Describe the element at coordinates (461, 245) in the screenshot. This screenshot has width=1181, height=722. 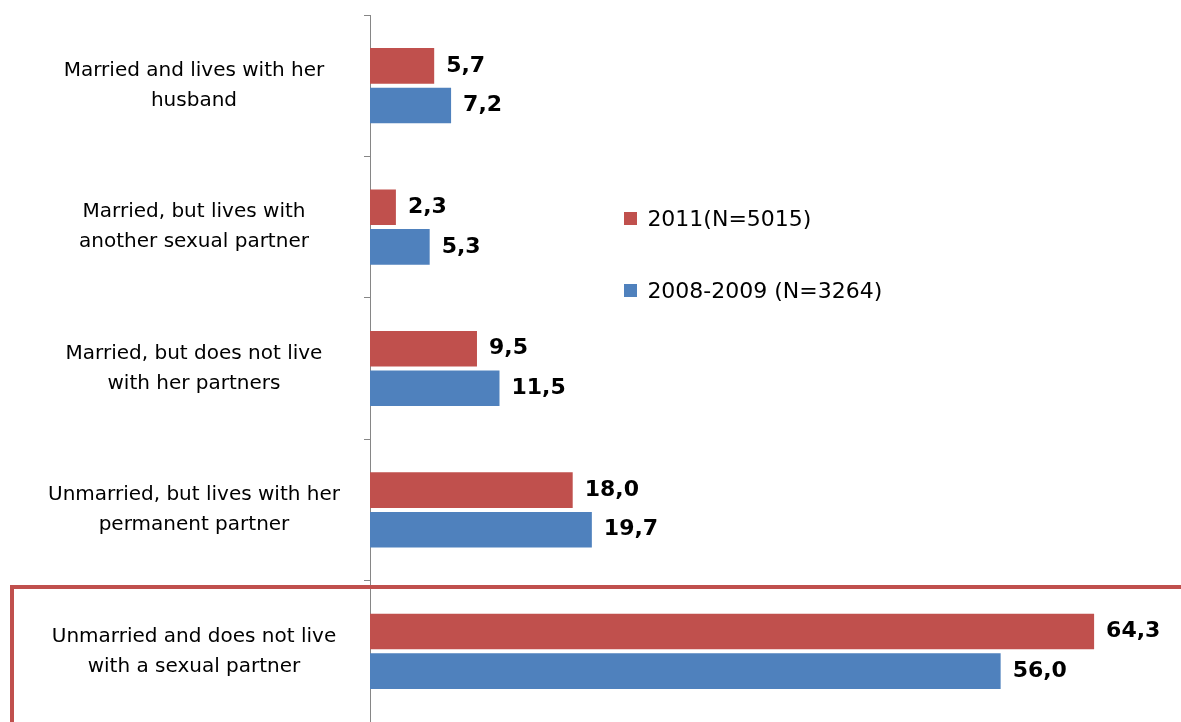
I see `data-label: 5,3` at that location.